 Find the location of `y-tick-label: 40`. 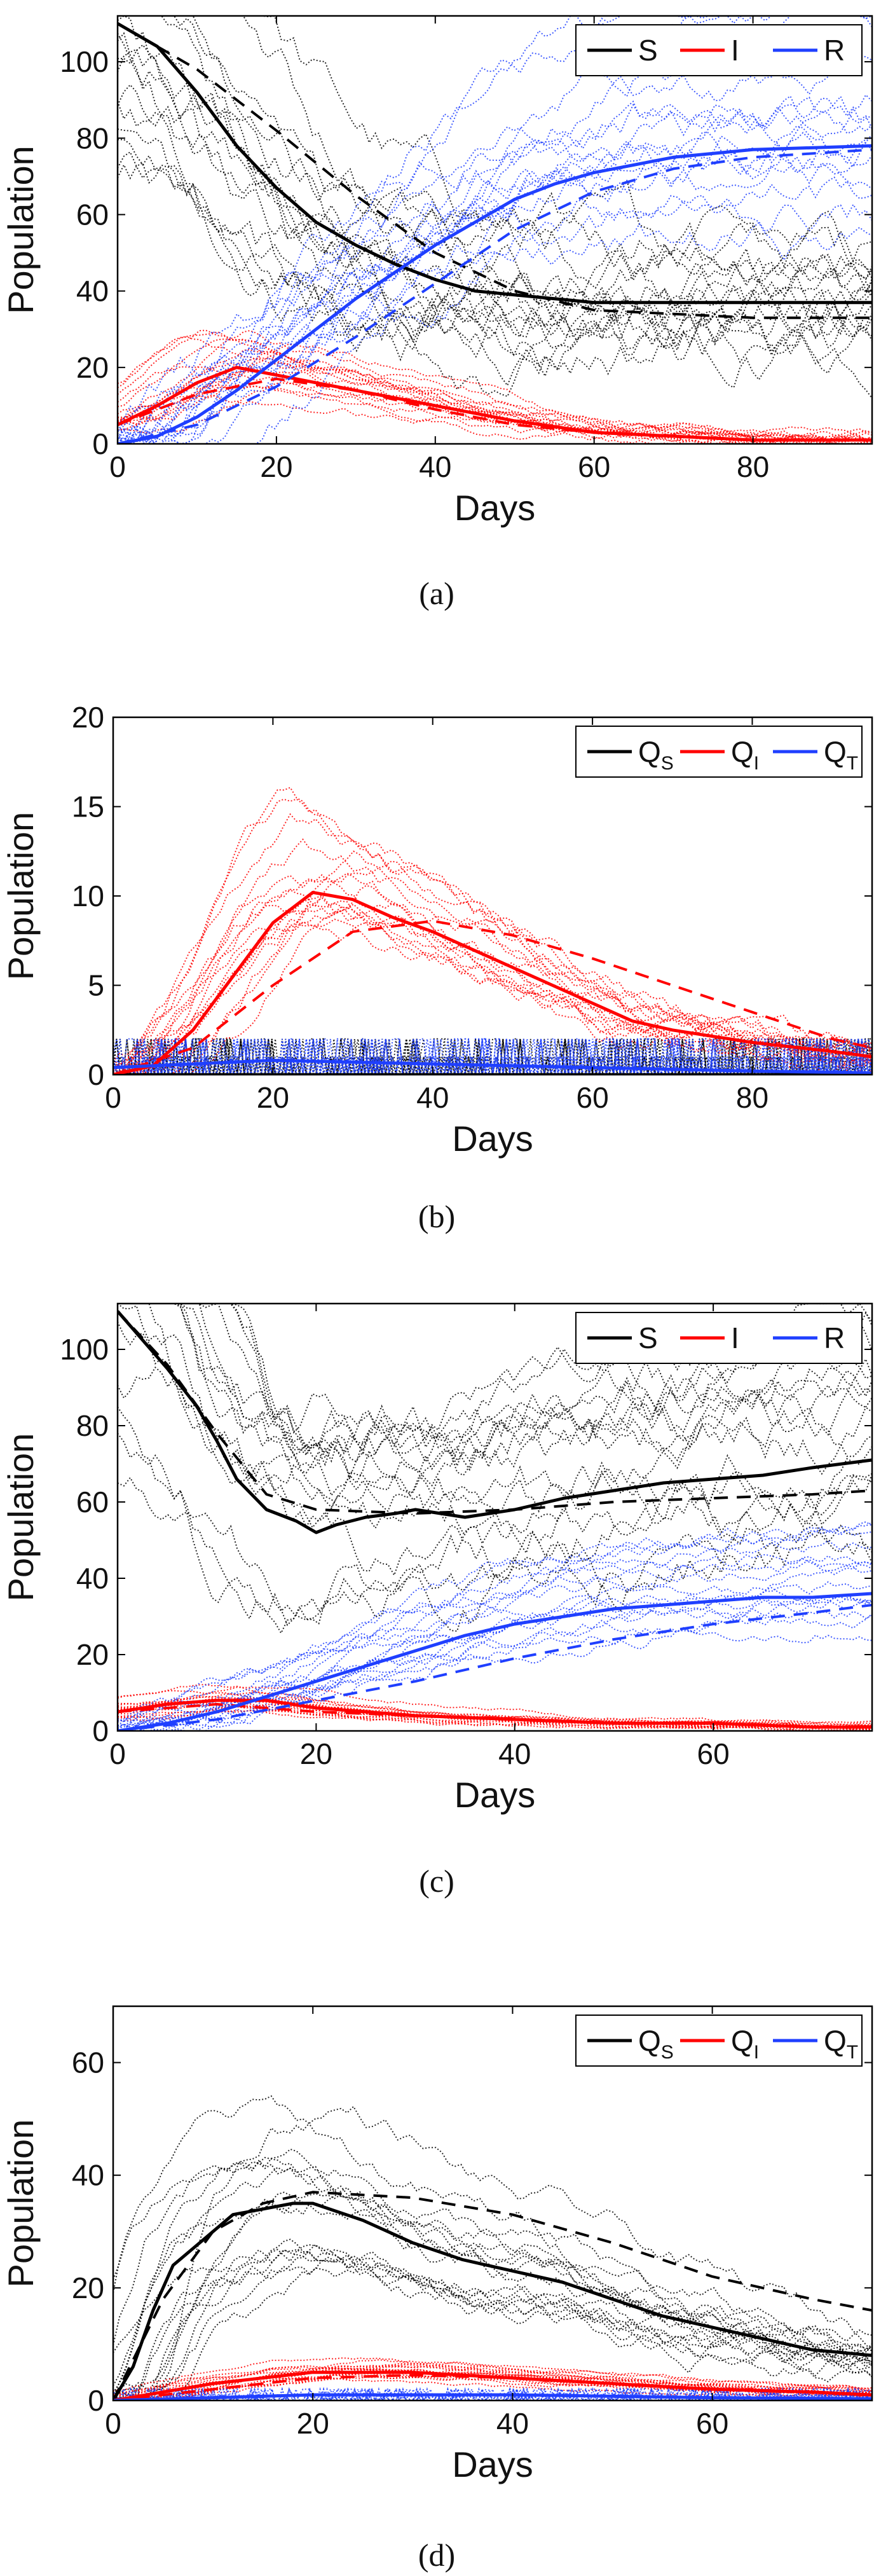

y-tick-label: 40 is located at coordinates (93, 291).